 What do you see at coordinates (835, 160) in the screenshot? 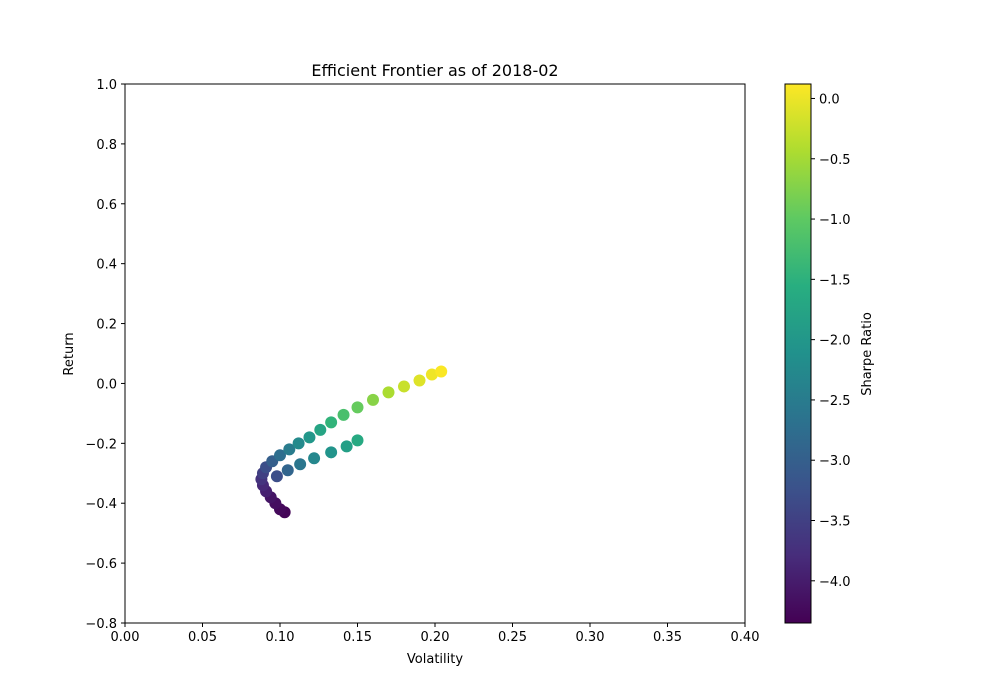
I see `colorbar-tick-label: −0.5` at bounding box center [835, 160].